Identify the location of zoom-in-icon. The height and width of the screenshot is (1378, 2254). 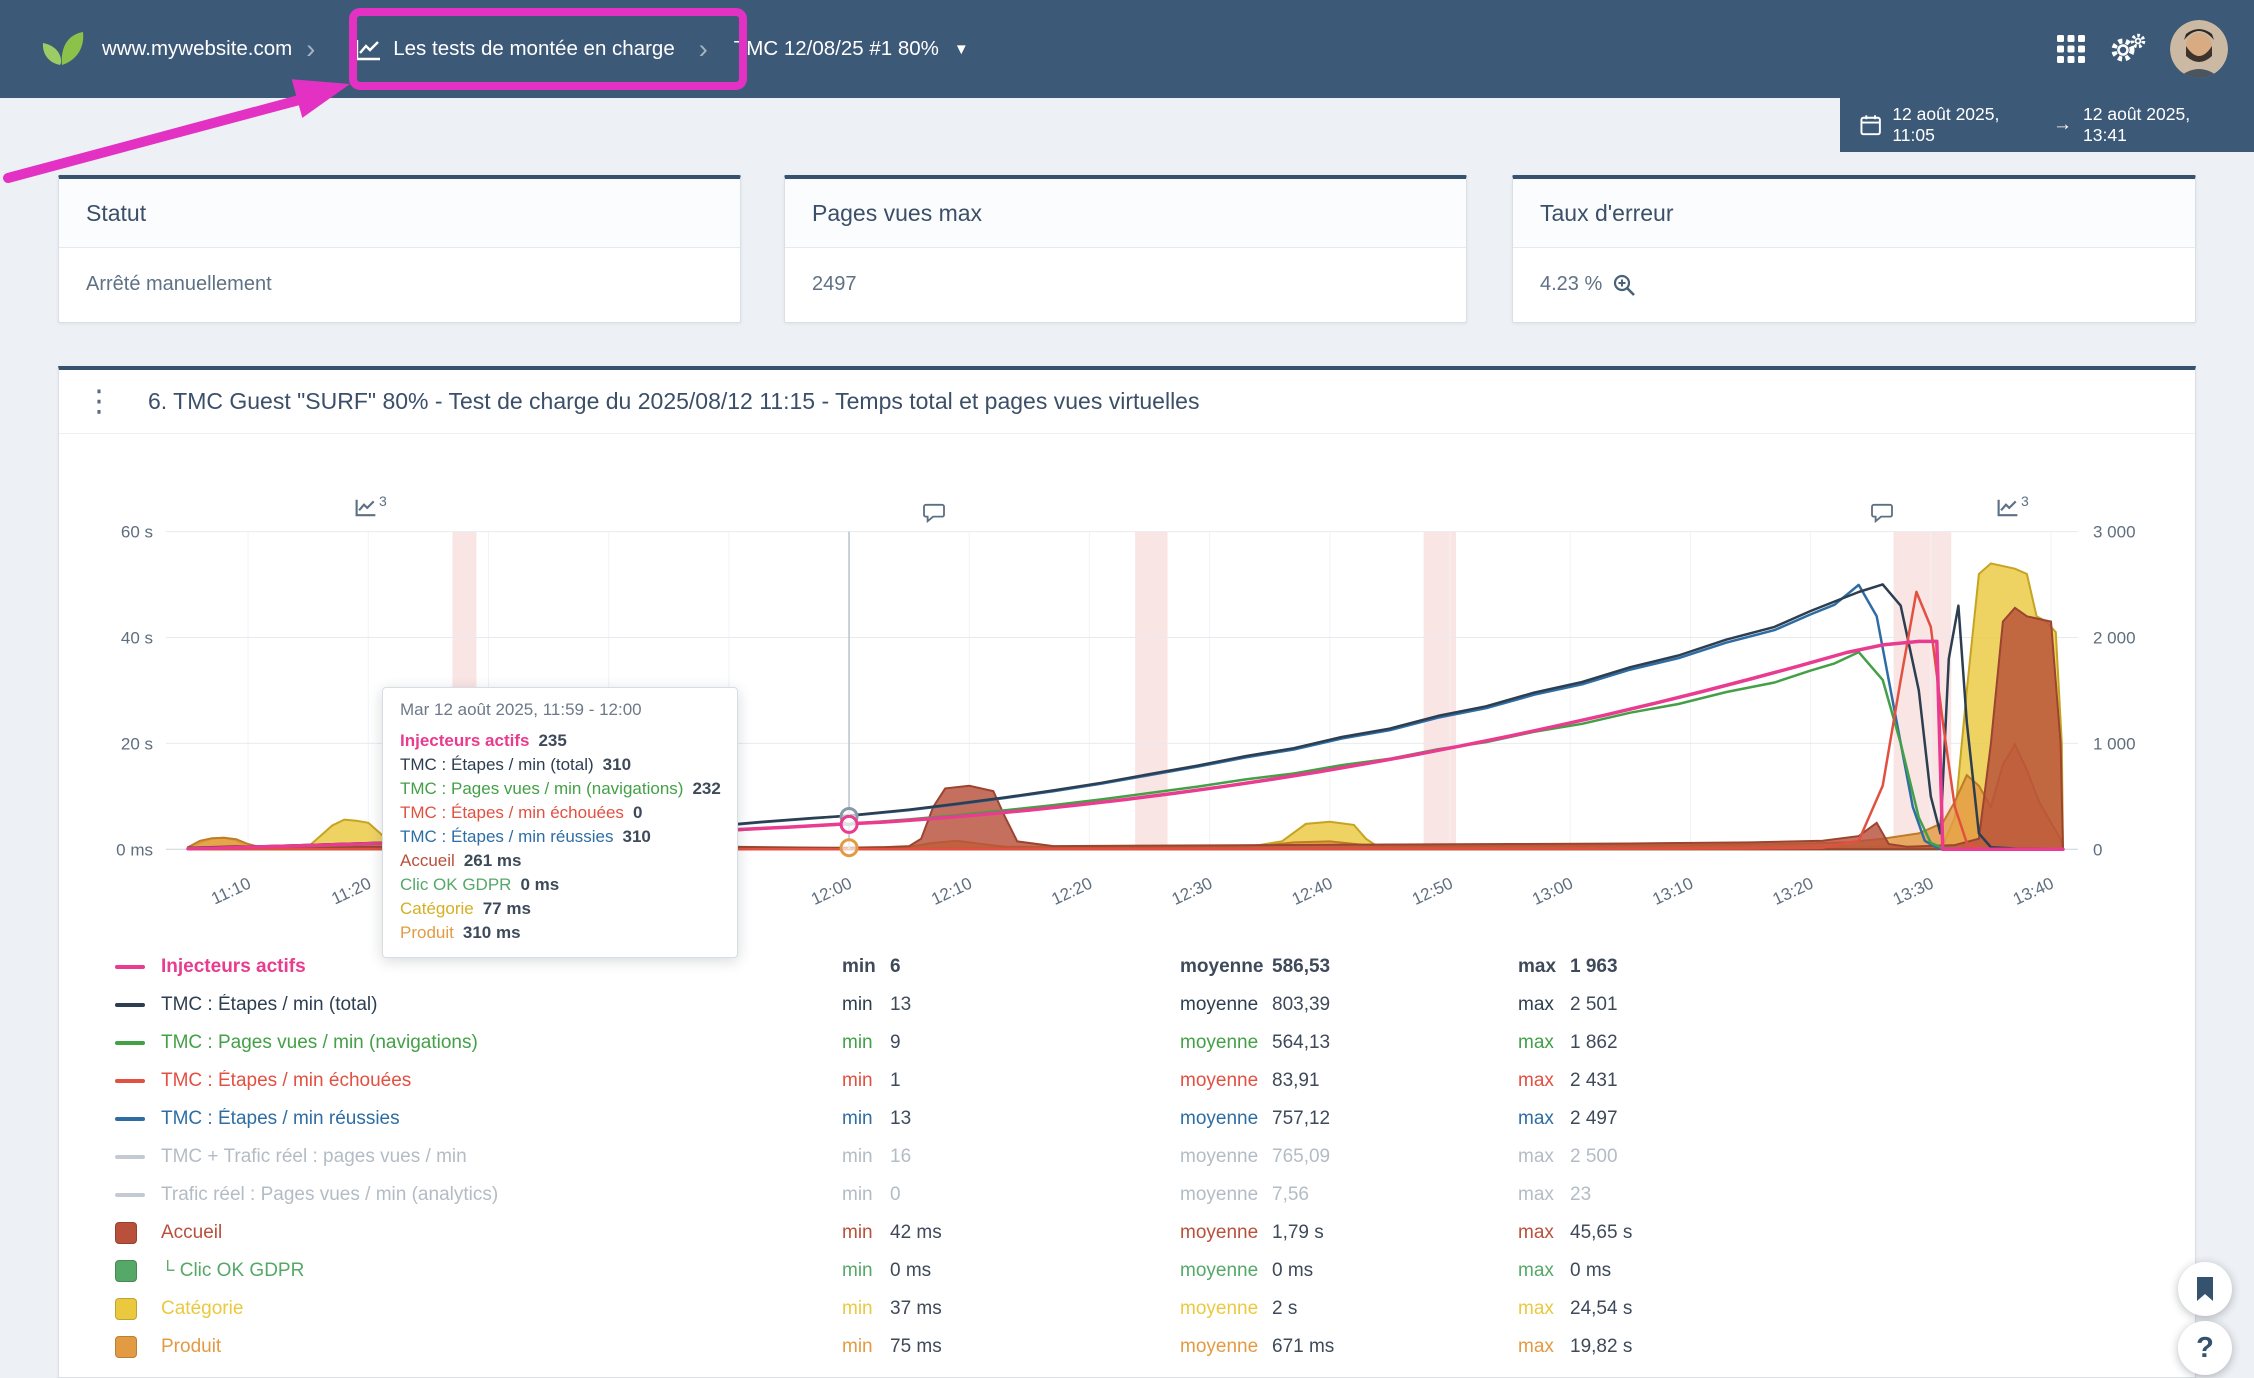
(1624, 285).